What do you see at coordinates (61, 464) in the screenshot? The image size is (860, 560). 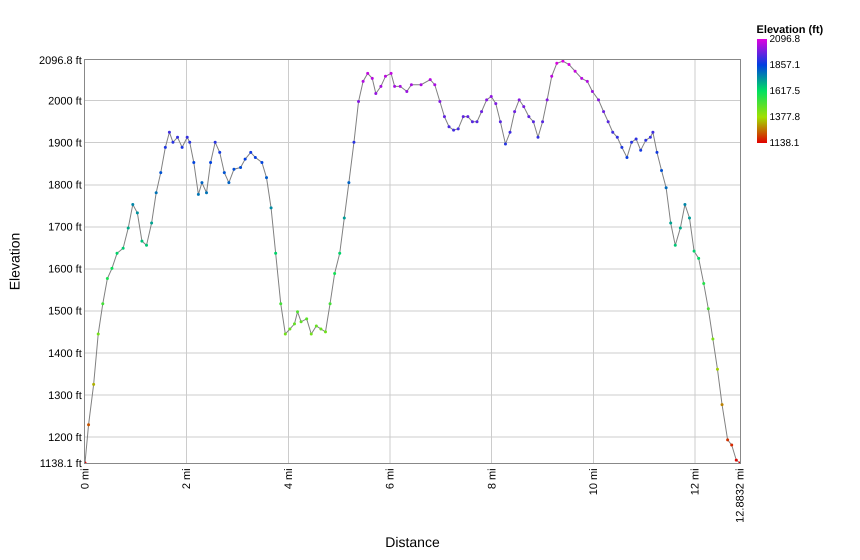 I see `y-tick-label: 1138.1 ft` at bounding box center [61, 464].